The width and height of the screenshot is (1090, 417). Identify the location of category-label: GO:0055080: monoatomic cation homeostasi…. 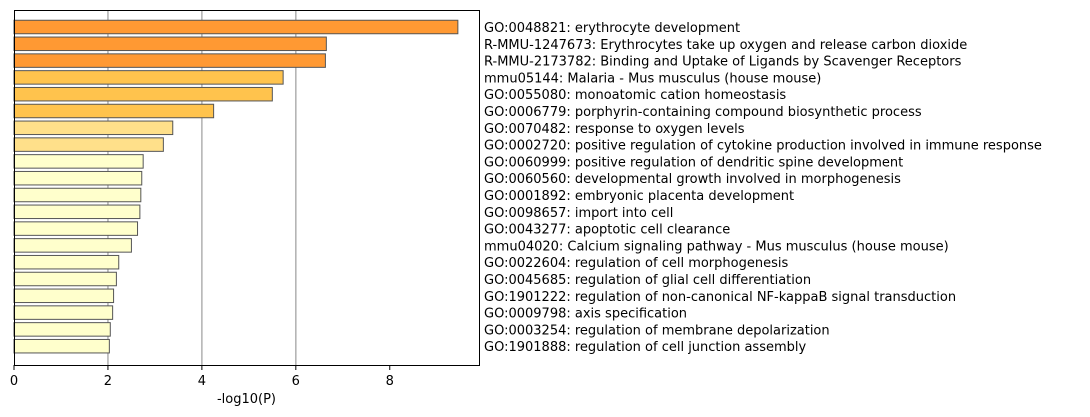
(635, 95).